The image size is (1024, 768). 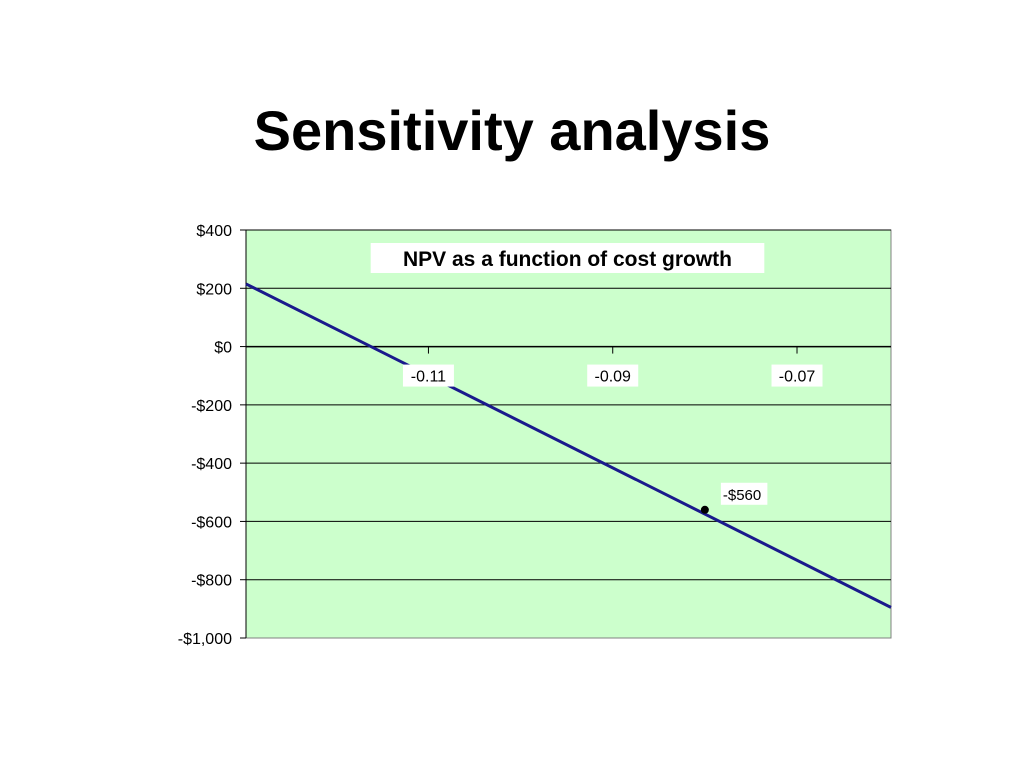 I want to click on data-label-bg, so click(x=744, y=493).